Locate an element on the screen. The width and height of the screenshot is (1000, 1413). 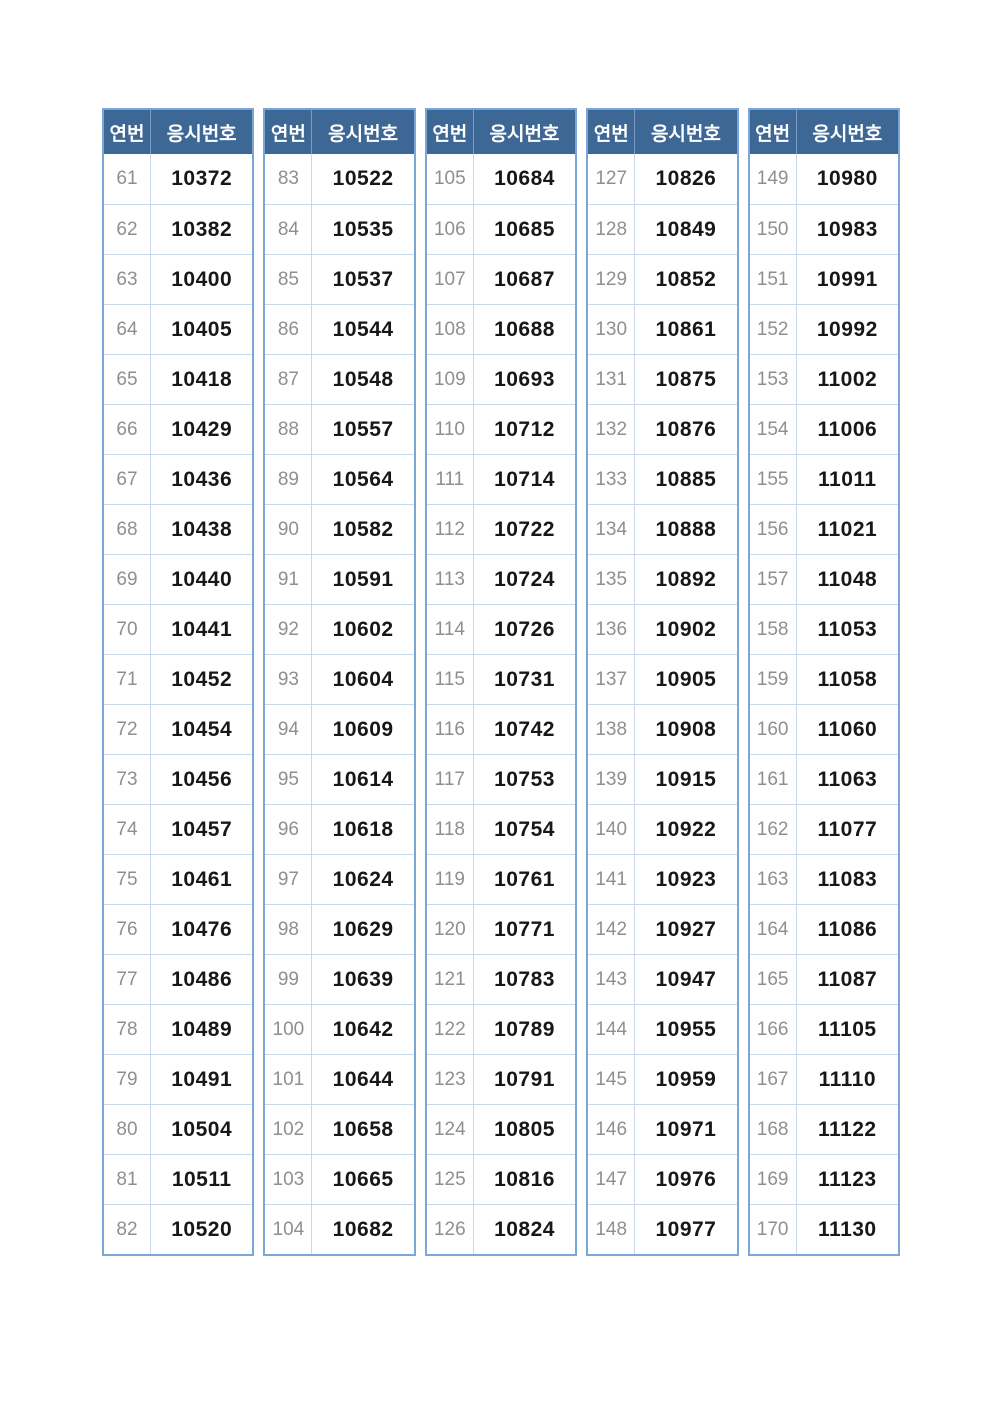
table-row: 75 10461 is located at coordinates (178, 879).